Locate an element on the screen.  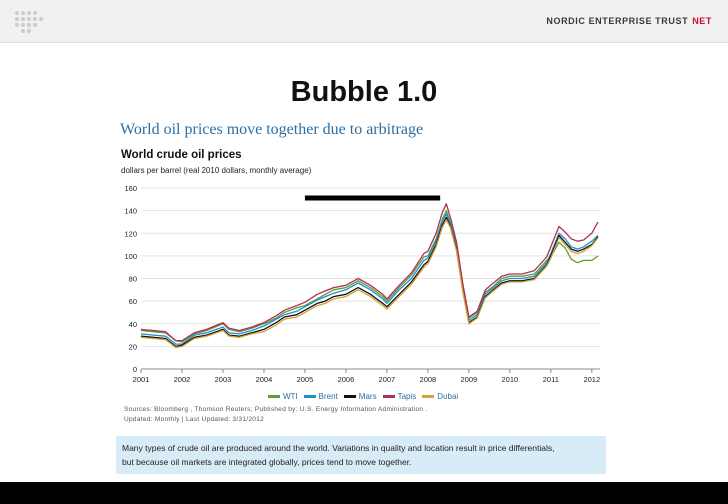
y-tick-label: 20 is located at coordinates (133, 346).